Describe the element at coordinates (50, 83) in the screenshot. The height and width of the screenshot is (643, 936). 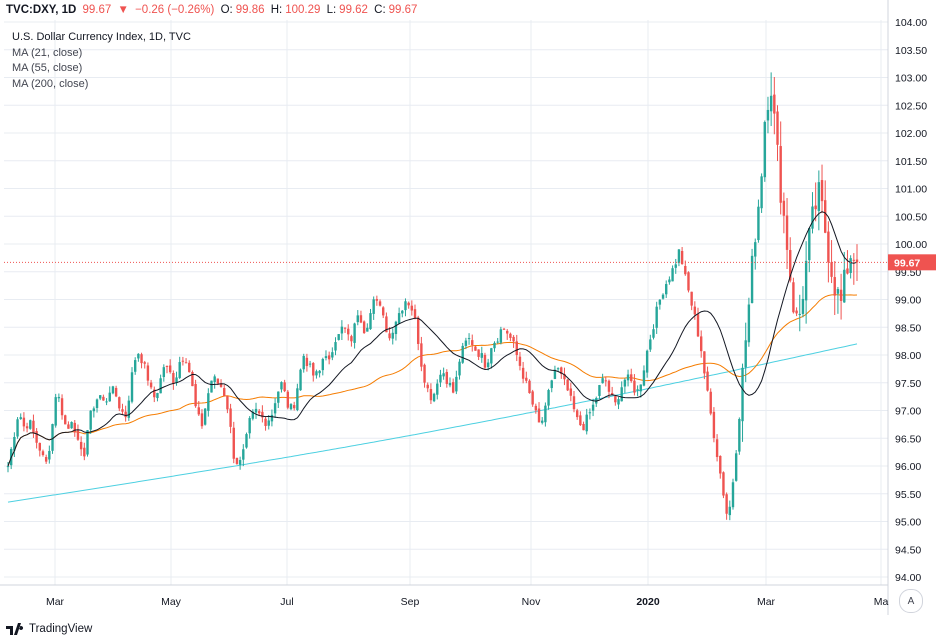
I see `legend-ma200: MA (200, close)` at that location.